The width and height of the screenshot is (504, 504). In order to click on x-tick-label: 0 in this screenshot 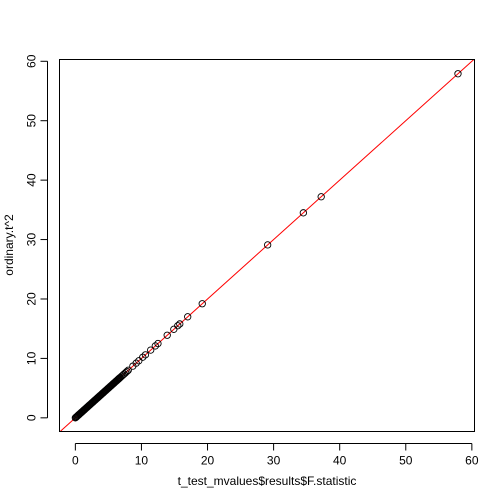, I will do `click(75, 461)`.